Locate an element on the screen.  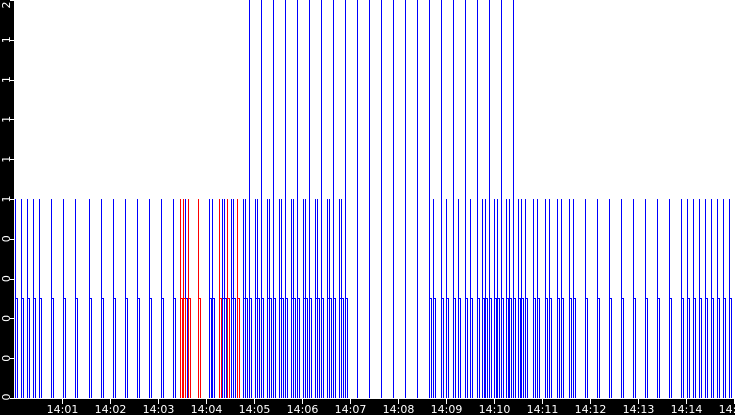
x-tick-label: 14:04 is located at coordinates (207, 409).